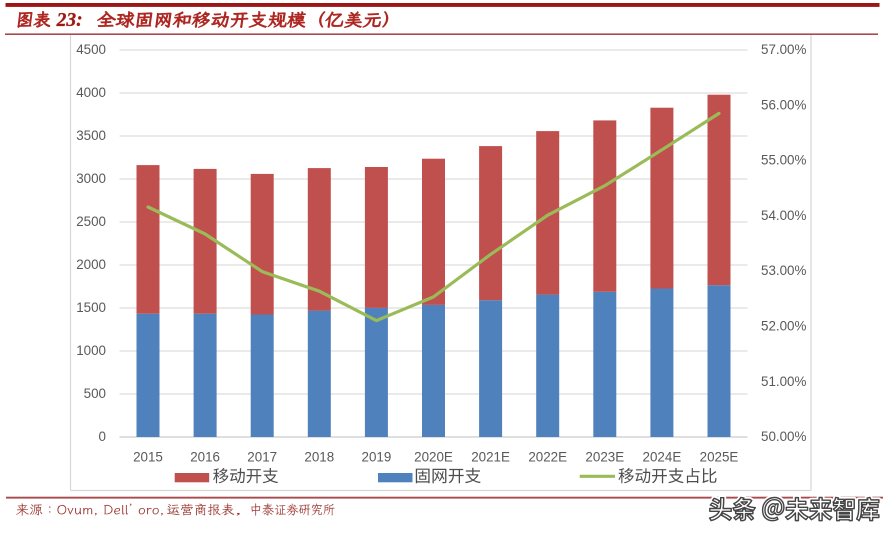 This screenshot has height=535, width=888. Describe the element at coordinates (604, 457) in the screenshot. I see `svg-text: 2023E` at that location.